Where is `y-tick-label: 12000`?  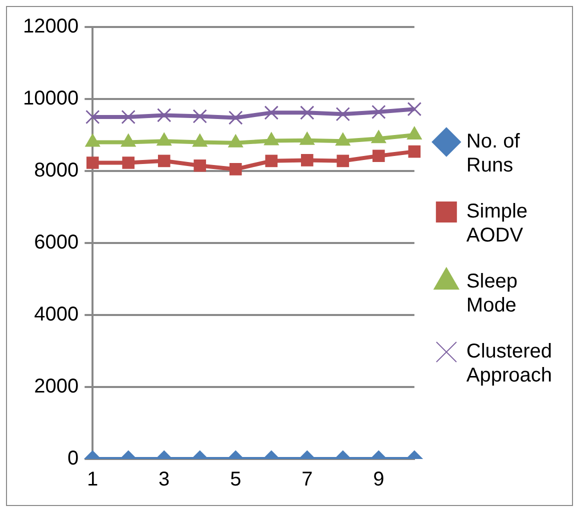 y-tick-label: 12000 is located at coordinates (50, 27).